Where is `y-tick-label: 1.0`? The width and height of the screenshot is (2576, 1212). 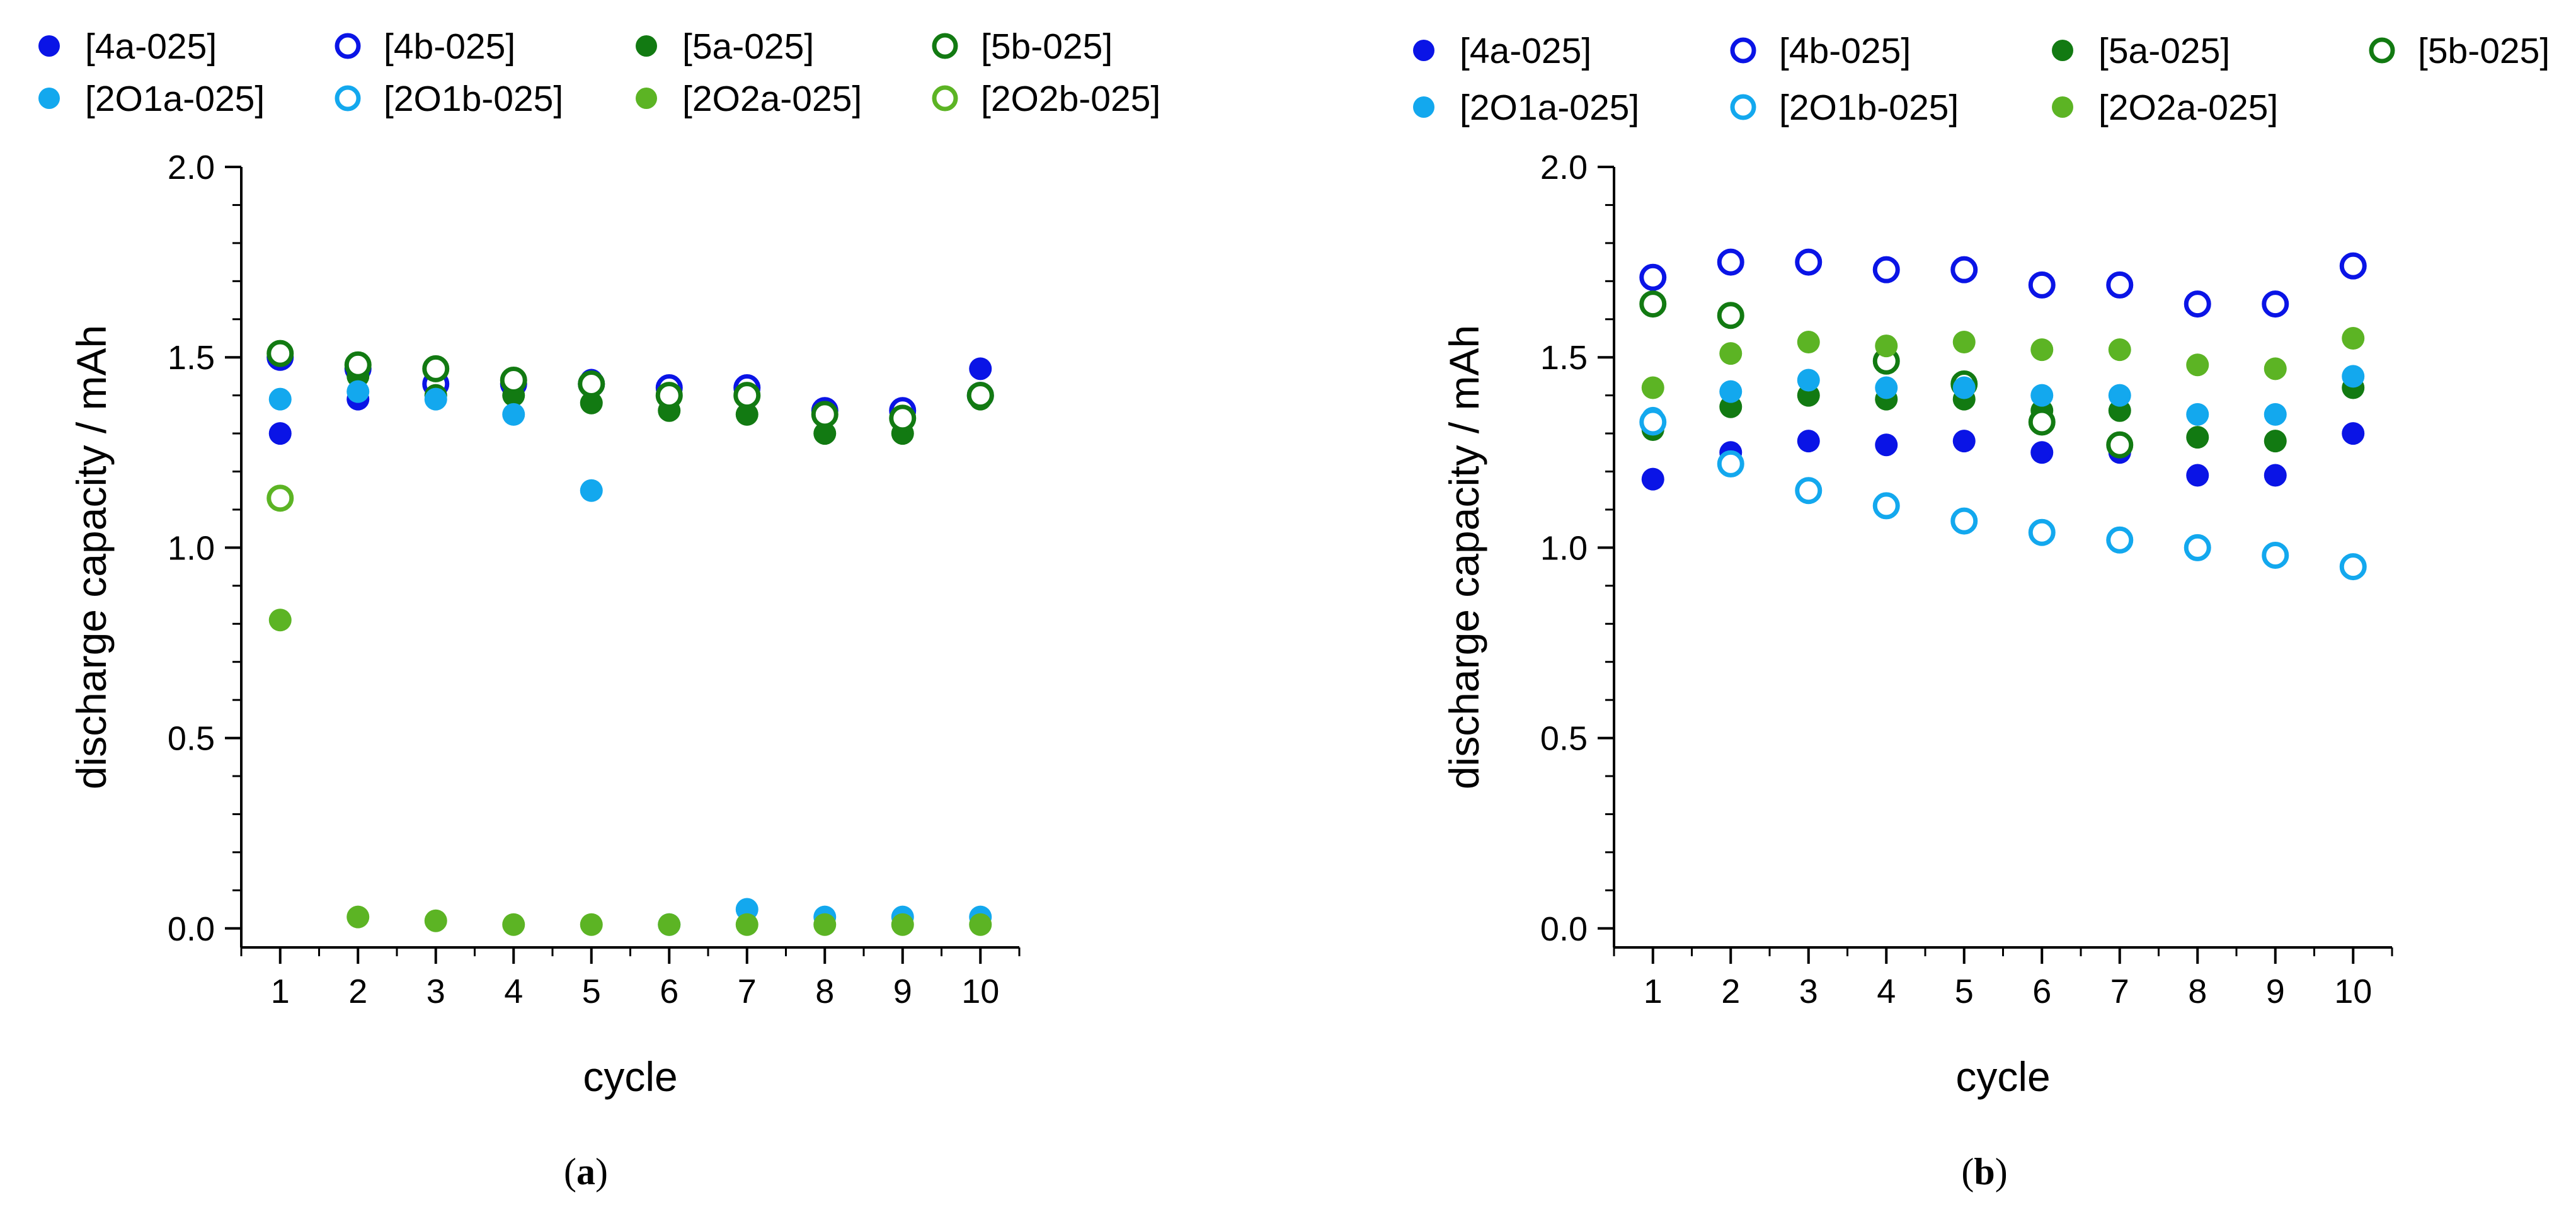 y-tick-label: 1.0 is located at coordinates (1564, 548).